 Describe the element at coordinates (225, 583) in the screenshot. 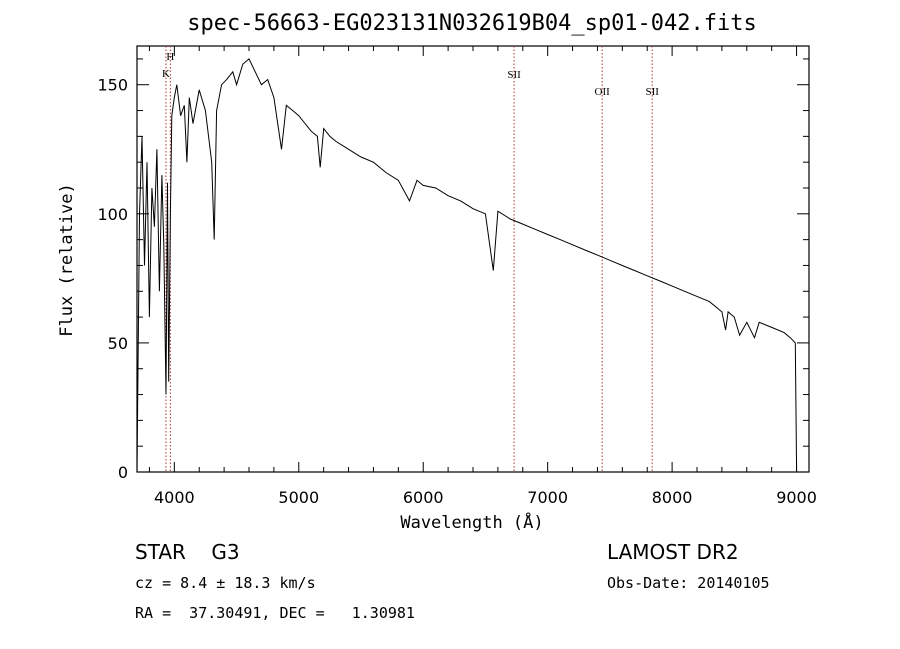

I see `redshift-line: cz = 8.4 ± 18.3 km/s` at that location.